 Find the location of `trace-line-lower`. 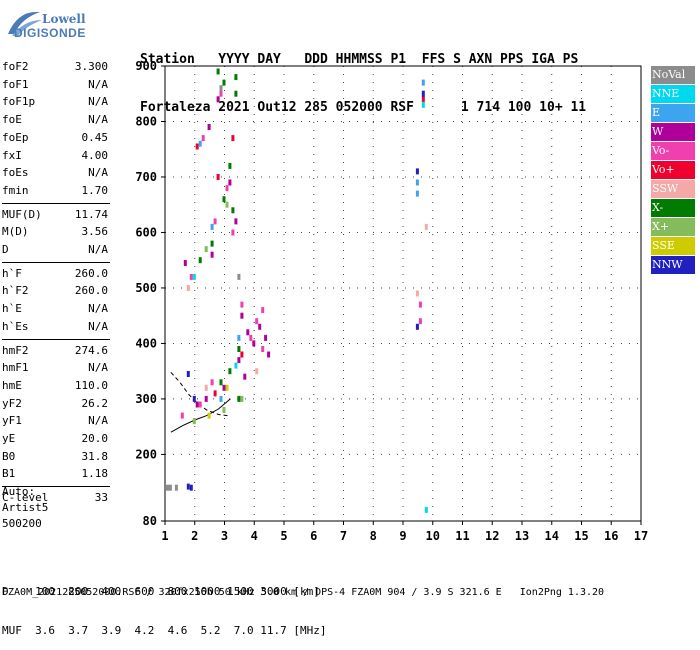

trace-line-lower is located at coordinates (200, 415).